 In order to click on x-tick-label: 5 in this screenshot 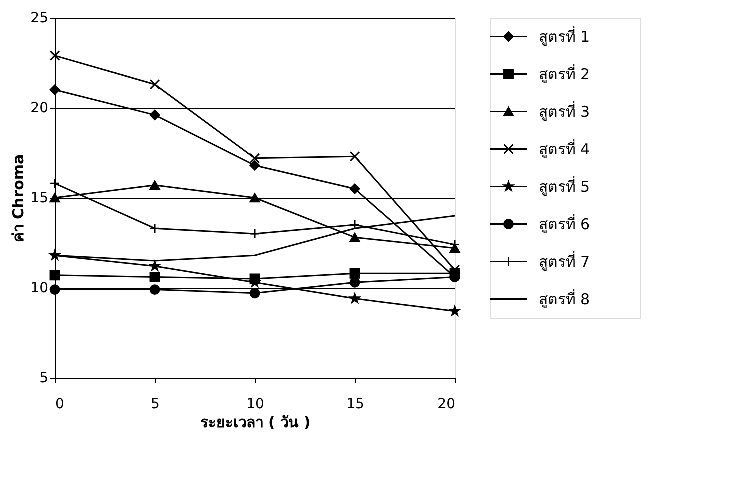, I will do `click(155, 404)`.